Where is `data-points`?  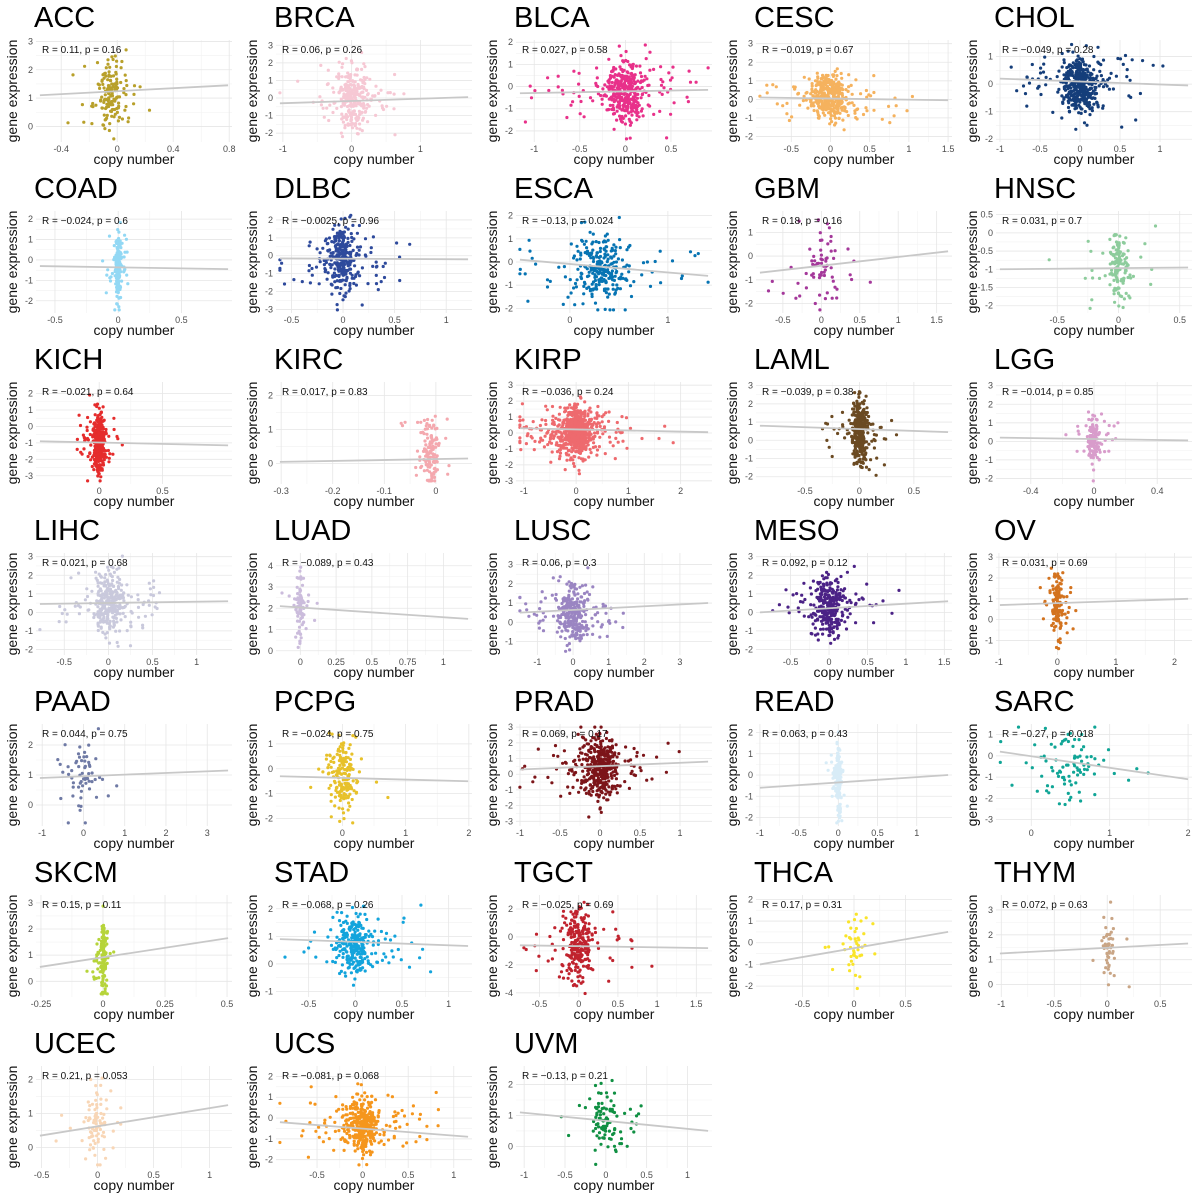 data-points is located at coordinates (616, 92).